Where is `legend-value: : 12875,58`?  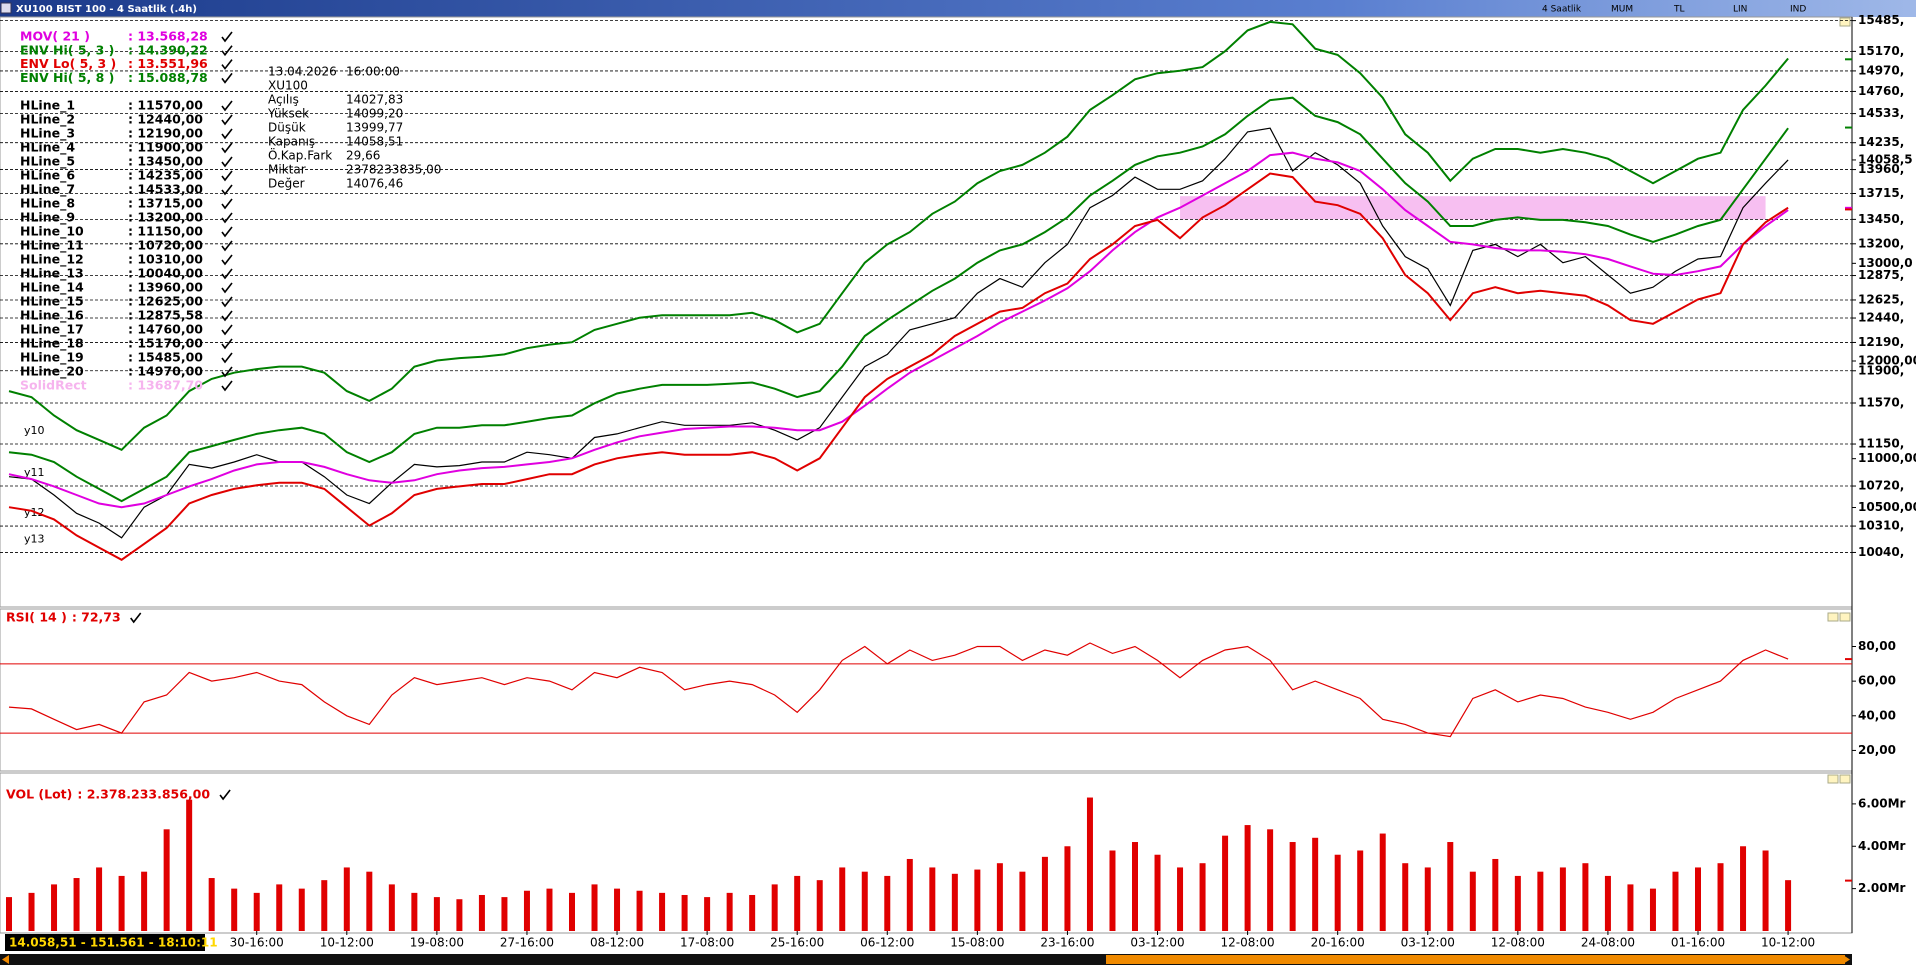
legend-value: : 12875,58 is located at coordinates (165, 315).